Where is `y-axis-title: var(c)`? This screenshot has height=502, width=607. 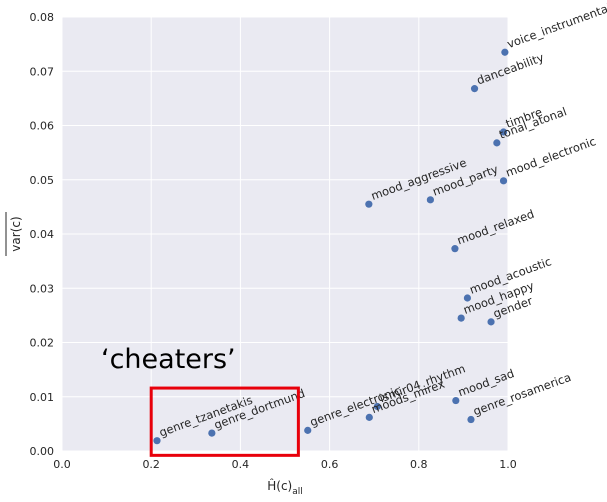 y-axis-title: var(c) is located at coordinates (16, 233).